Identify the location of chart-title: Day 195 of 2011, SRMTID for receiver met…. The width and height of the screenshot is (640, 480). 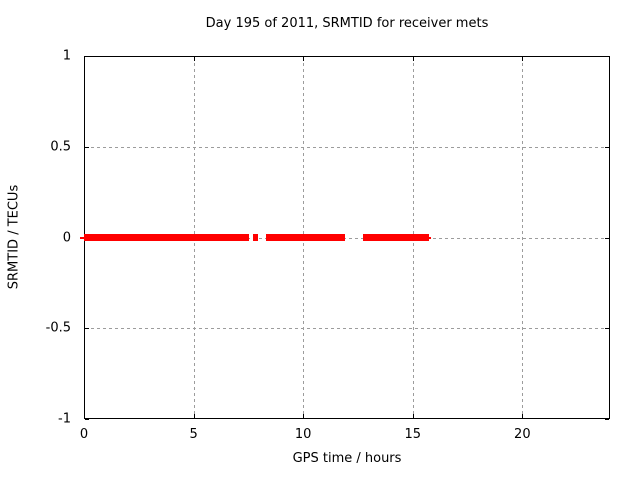
(347, 23).